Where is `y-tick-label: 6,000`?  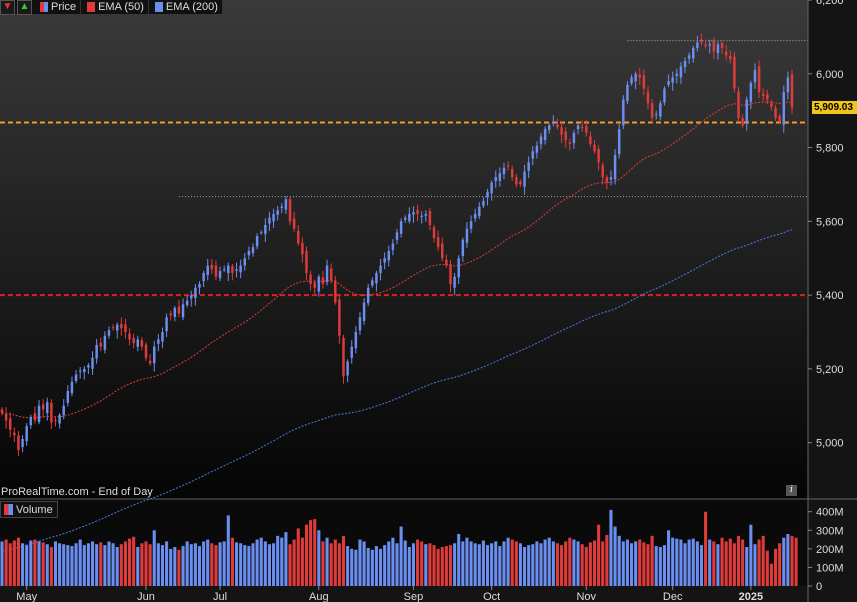
y-tick-label: 6,000 is located at coordinates (830, 75).